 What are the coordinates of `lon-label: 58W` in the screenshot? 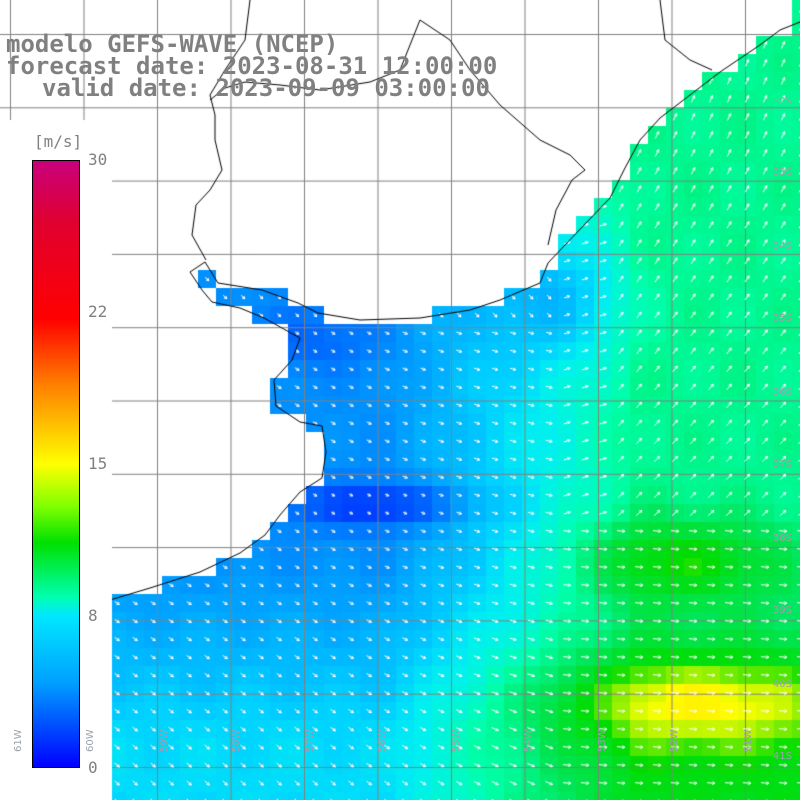 It's located at (236, 740).